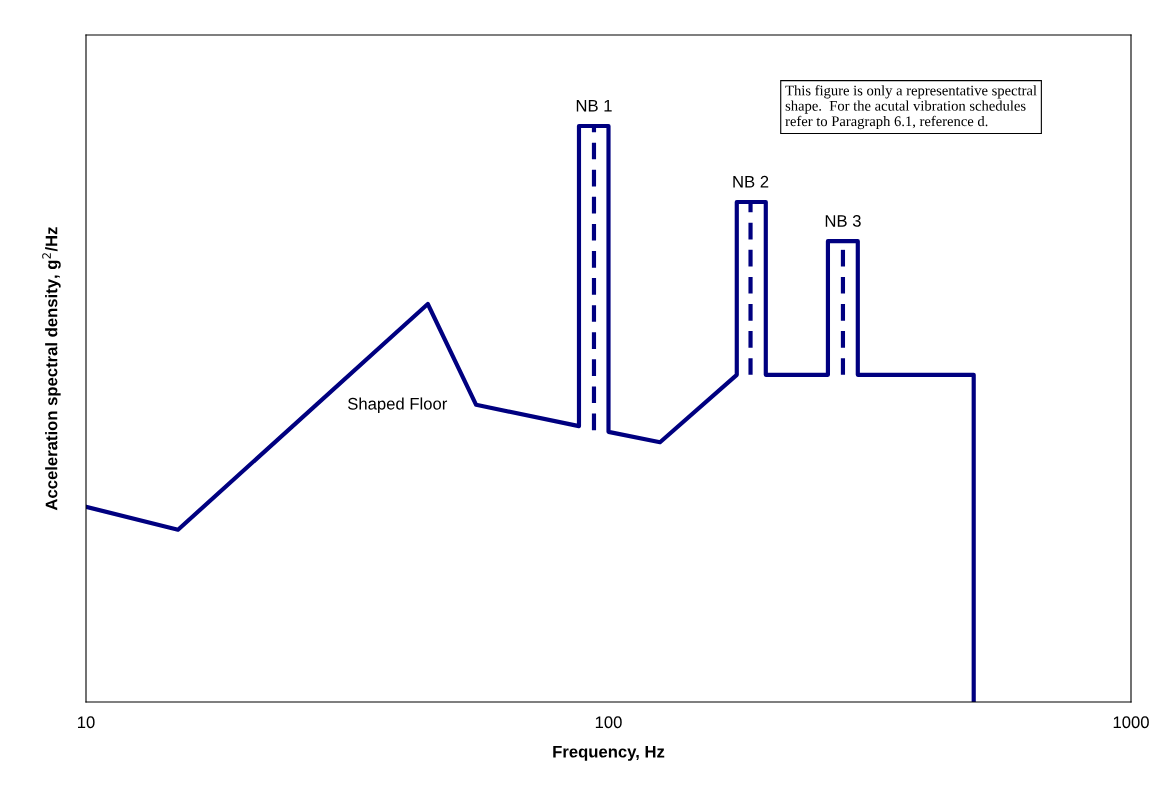 The image size is (1156, 794). I want to click on x-tick-label: 10, so click(86, 722).